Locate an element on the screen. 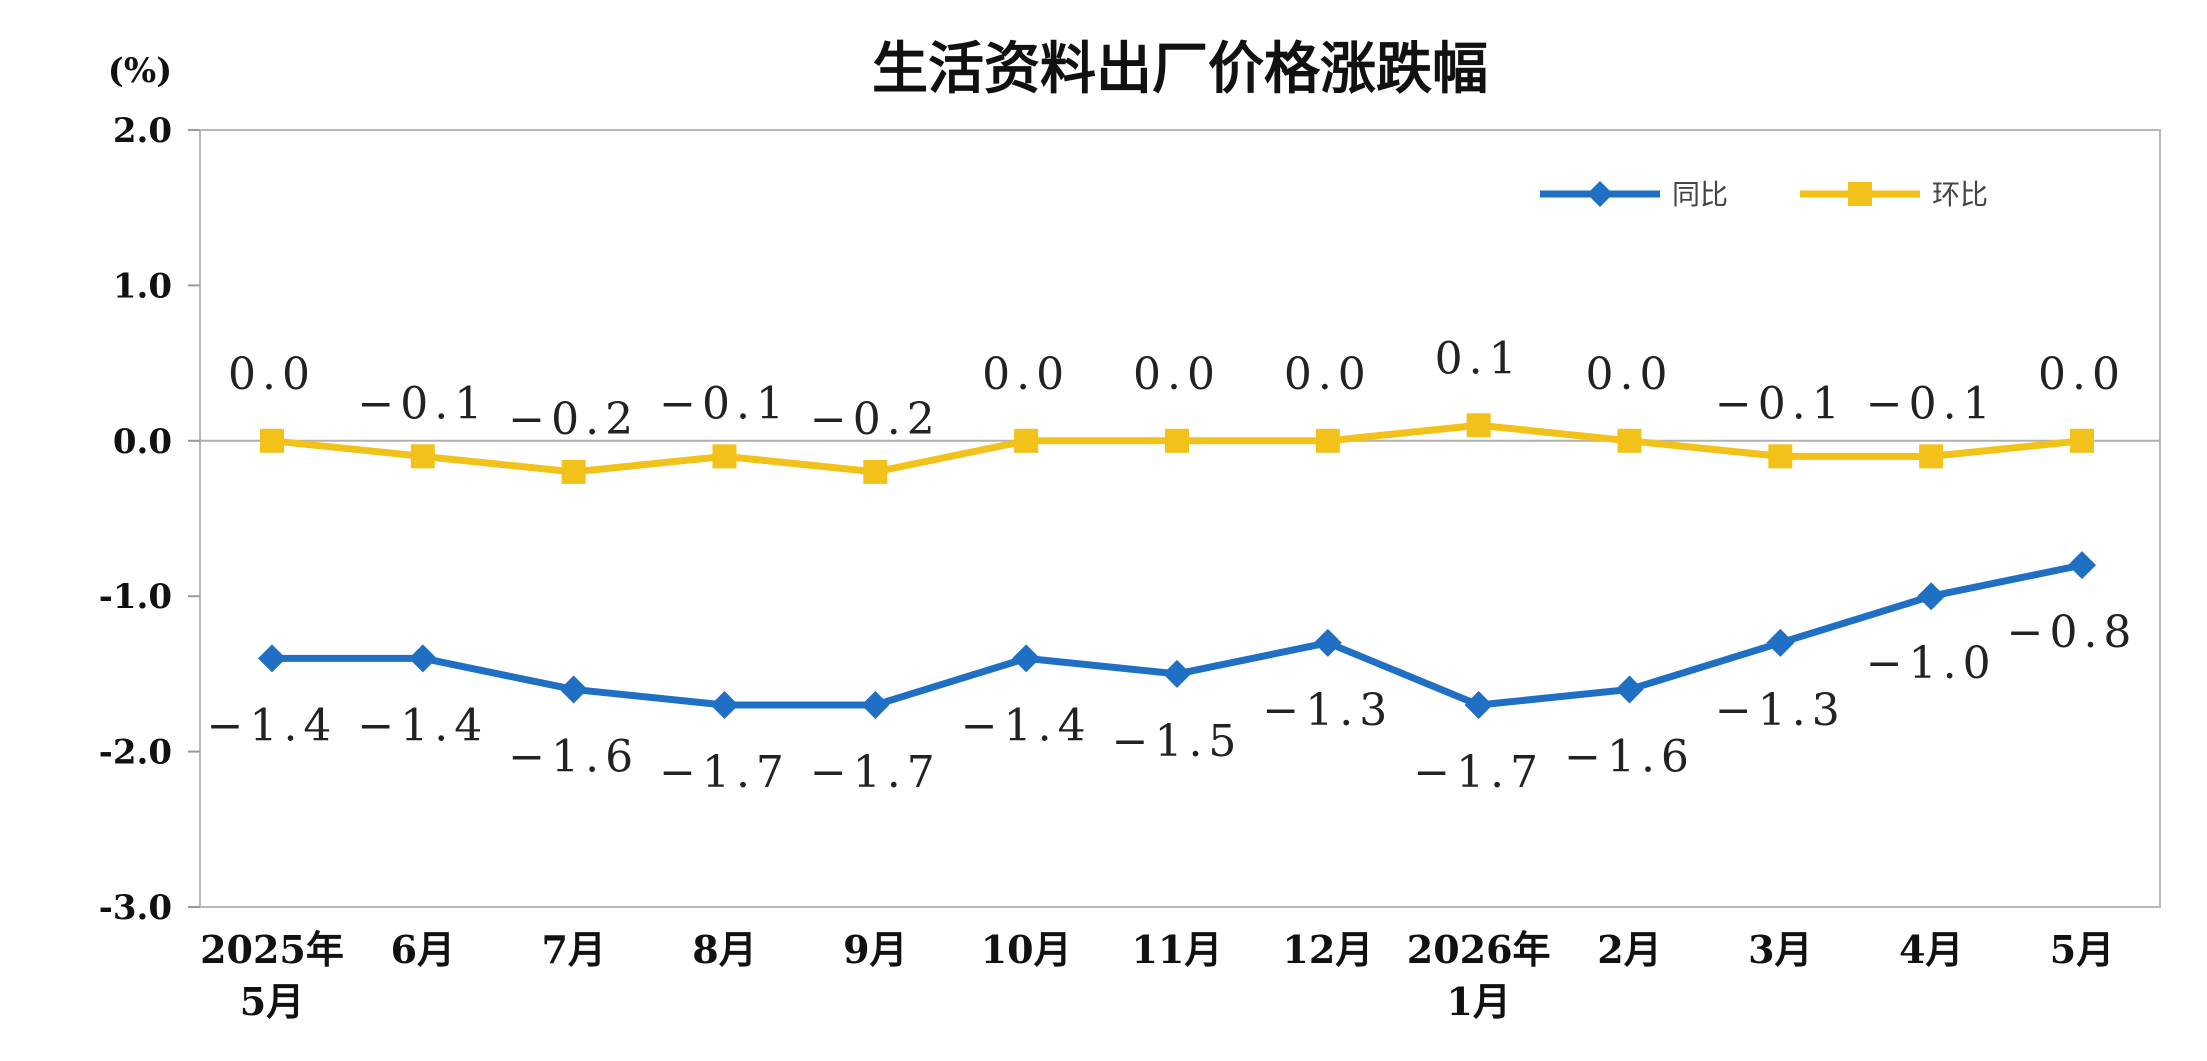 The height and width of the screenshot is (1061, 2207). x-tick-label: 9月 is located at coordinates (875, 949).